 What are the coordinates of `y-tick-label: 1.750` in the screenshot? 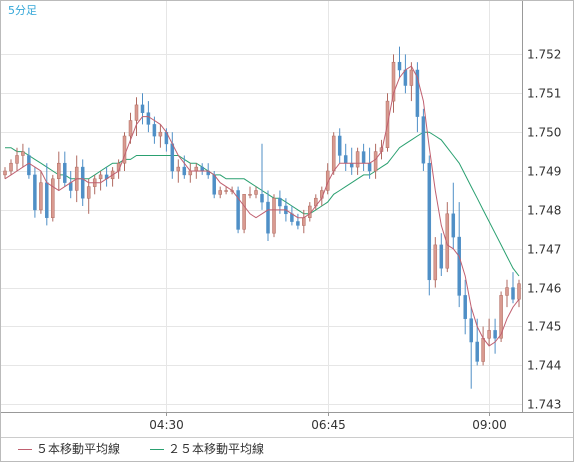 It's located at (544, 133).